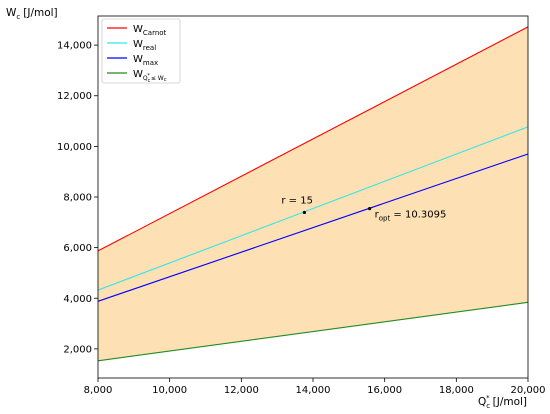 The width and height of the screenshot is (550, 414). Describe the element at coordinates (98, 390) in the screenshot. I see `x-tick-label: 8,000` at that location.